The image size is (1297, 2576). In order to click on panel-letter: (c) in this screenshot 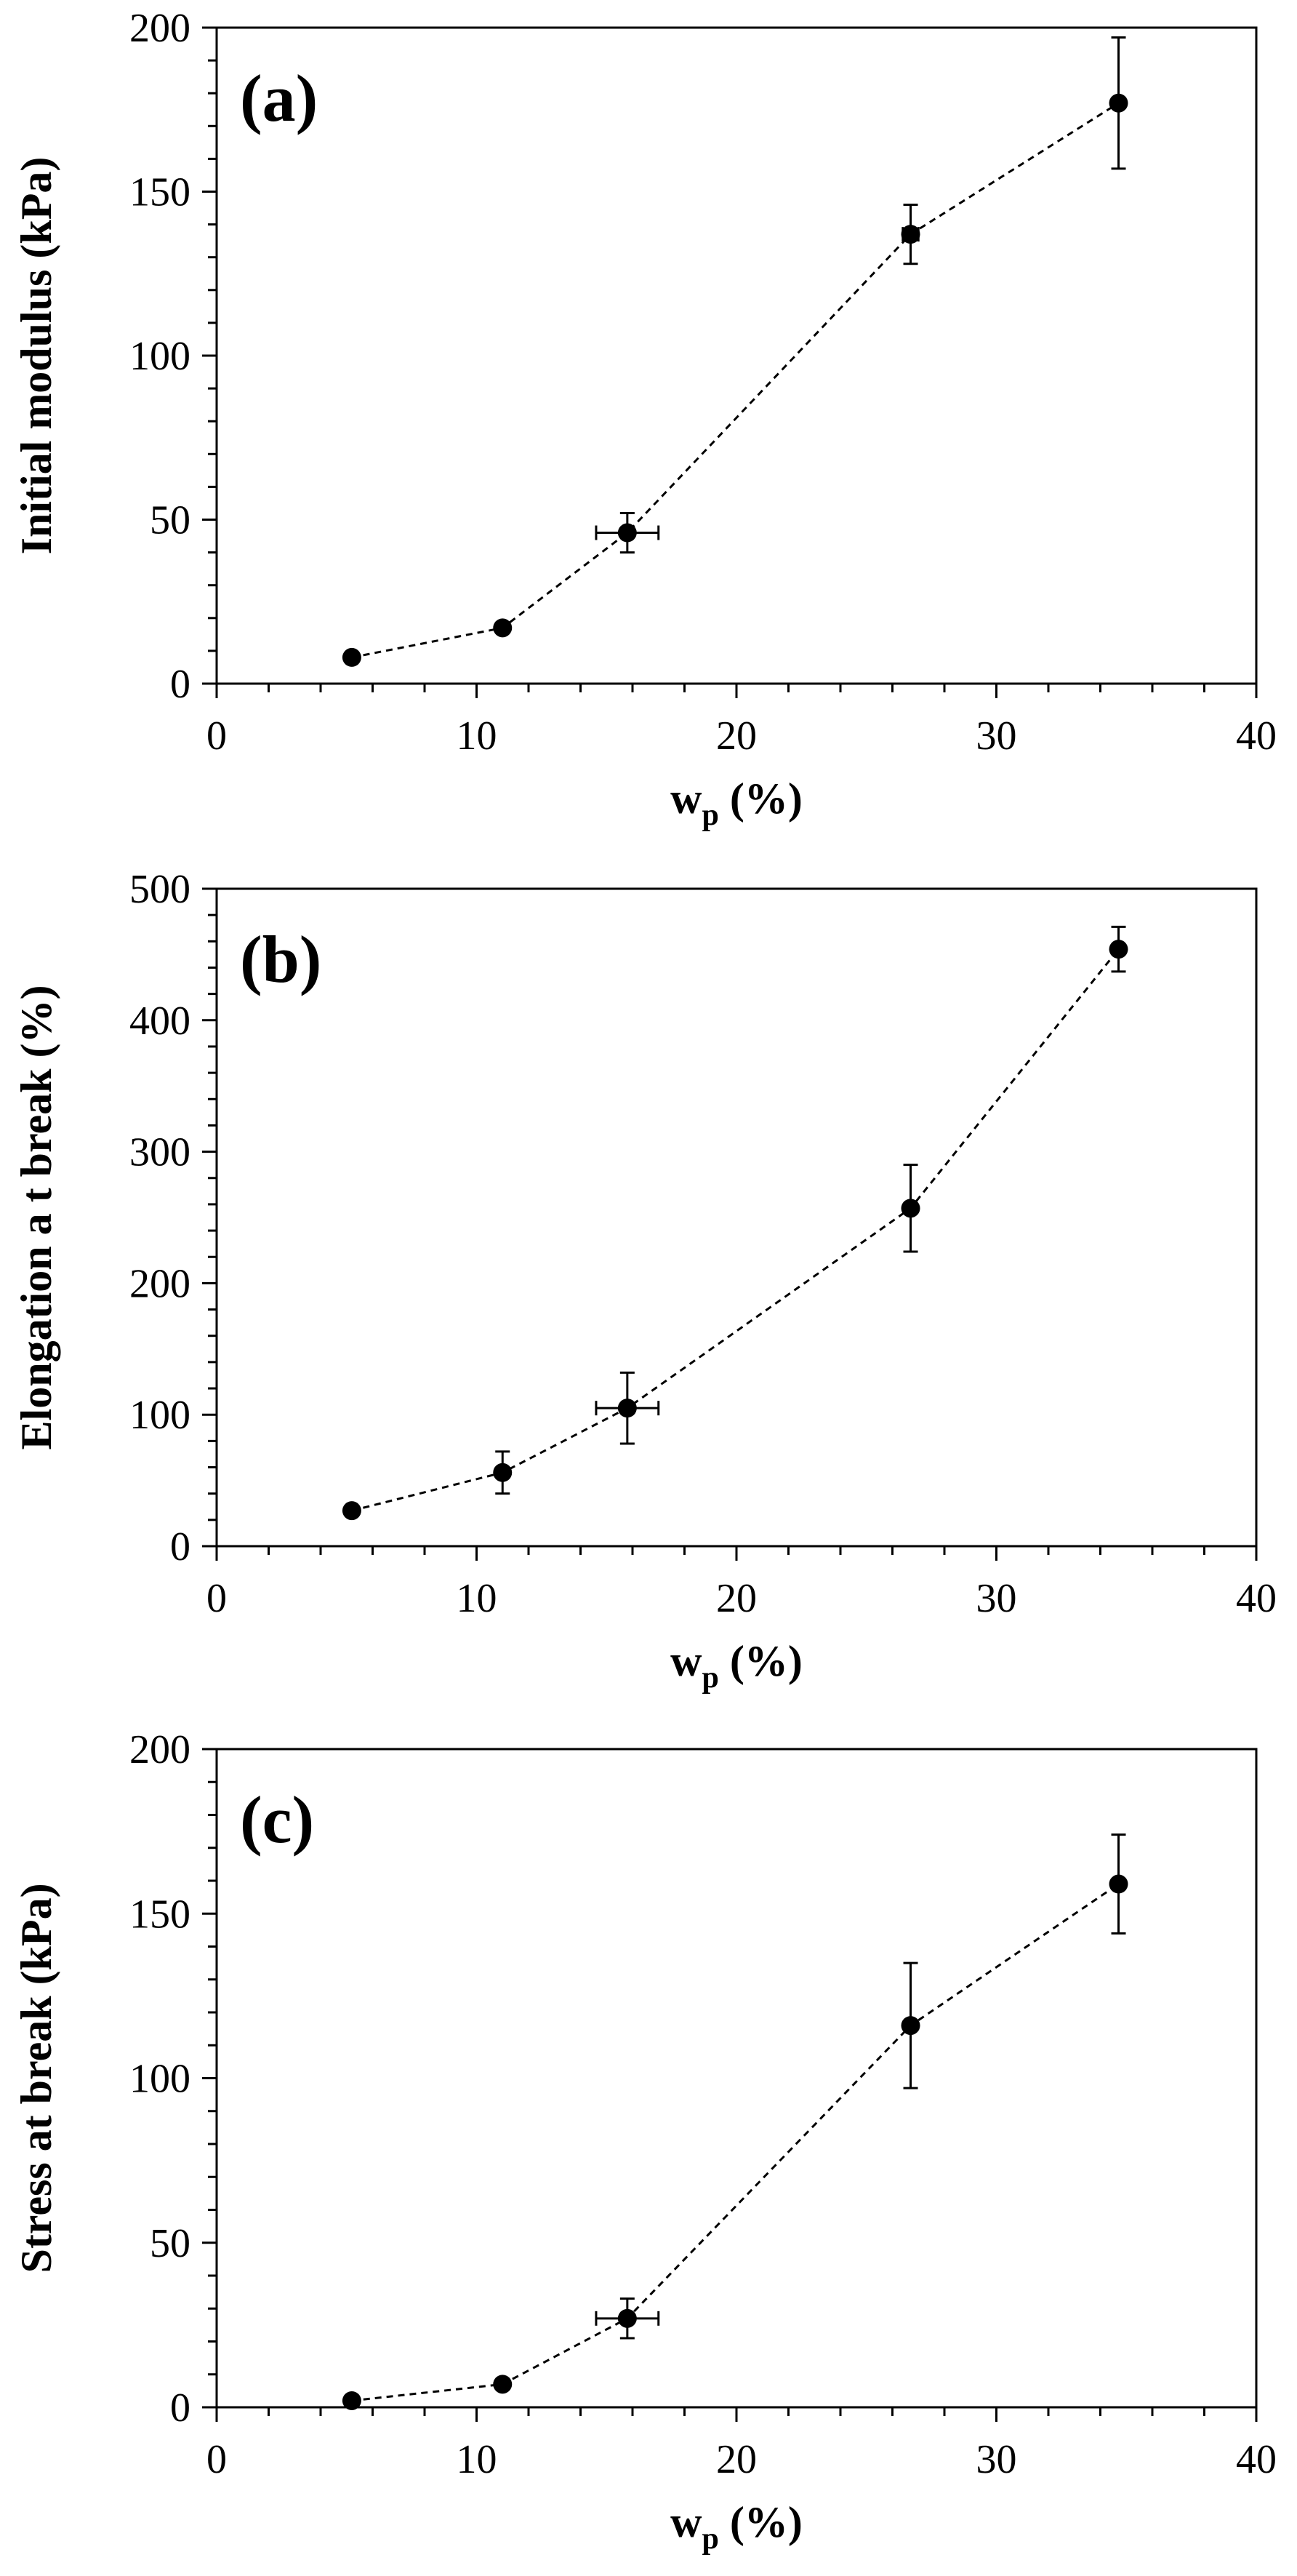, I will do `click(277, 1820)`.